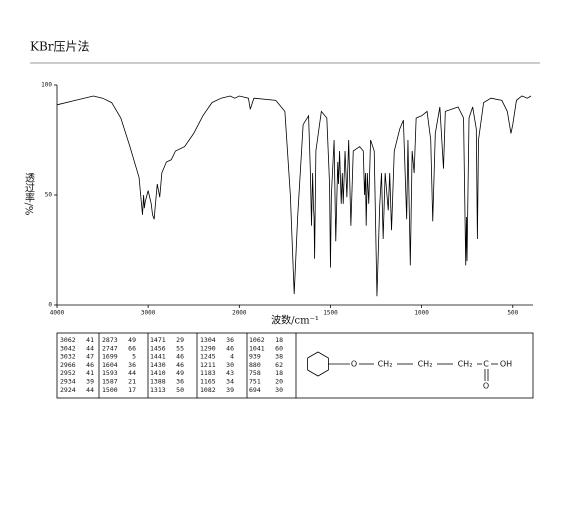 This screenshot has height=511, width=570. Describe the element at coordinates (110, 390) in the screenshot. I see `peak-wavenumber: 1500` at that location.